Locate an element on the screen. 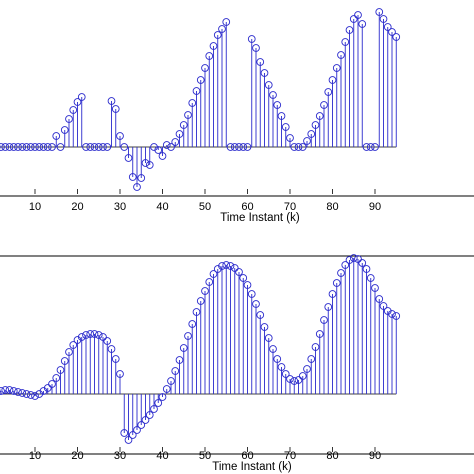 The height and width of the screenshot is (474, 474). top-x-tick-label: 10 is located at coordinates (35, 207).